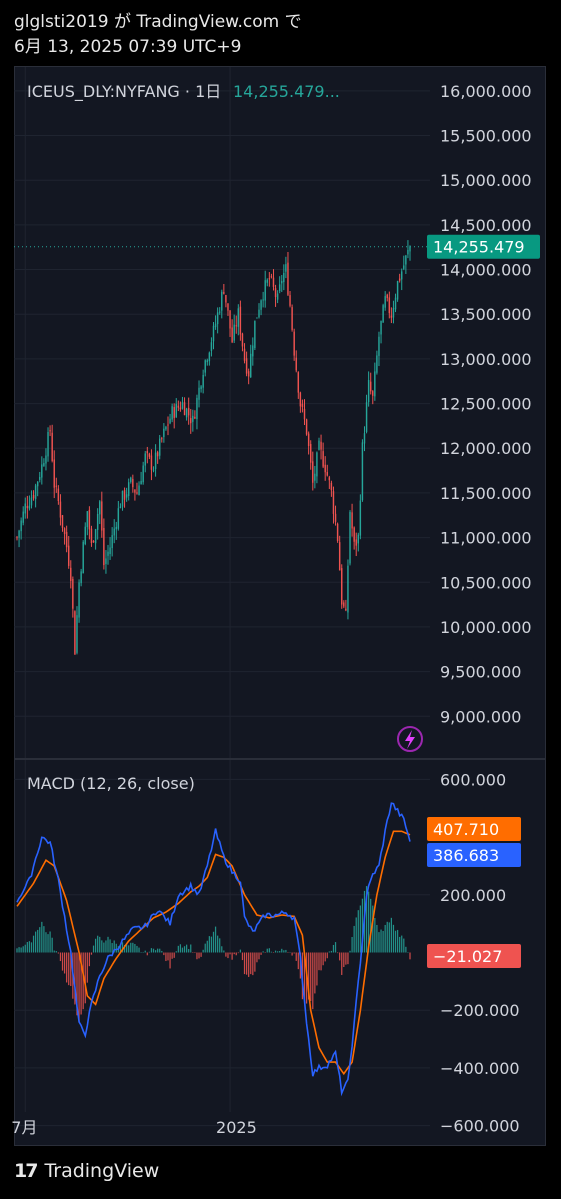 The width and height of the screenshot is (561, 1199). What do you see at coordinates (277, 246) in the screenshot?
I see `last-price-line: 14,255.479` at bounding box center [277, 246].